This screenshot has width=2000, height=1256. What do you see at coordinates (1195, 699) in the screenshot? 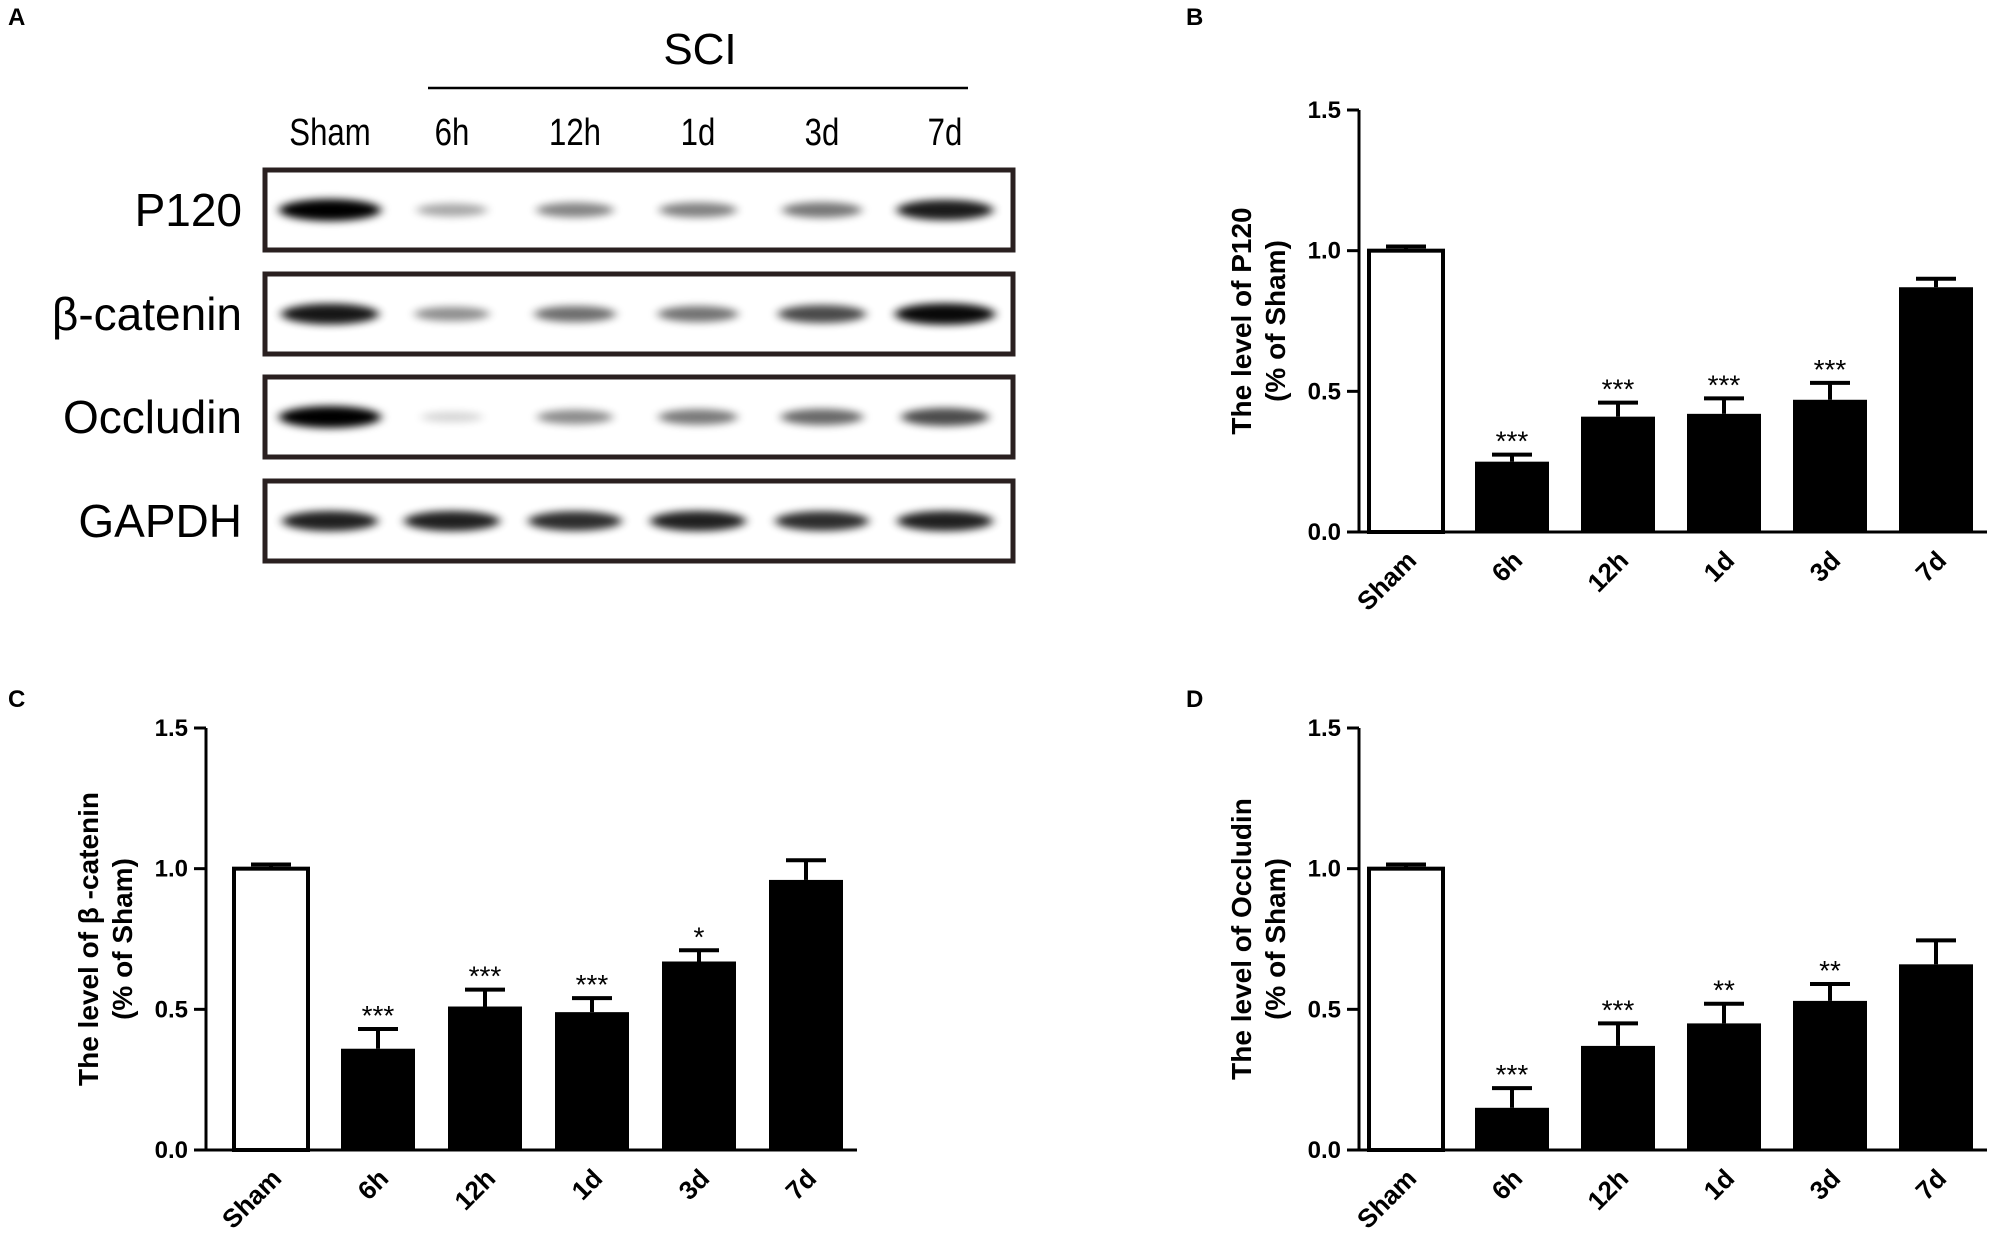
I see `panel-letter-d: D` at bounding box center [1195, 699].